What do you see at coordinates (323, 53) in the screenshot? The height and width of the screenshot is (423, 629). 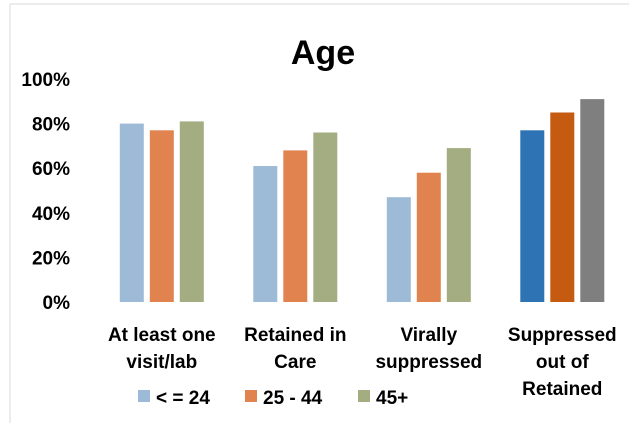 I see `chart-title: Age` at bounding box center [323, 53].